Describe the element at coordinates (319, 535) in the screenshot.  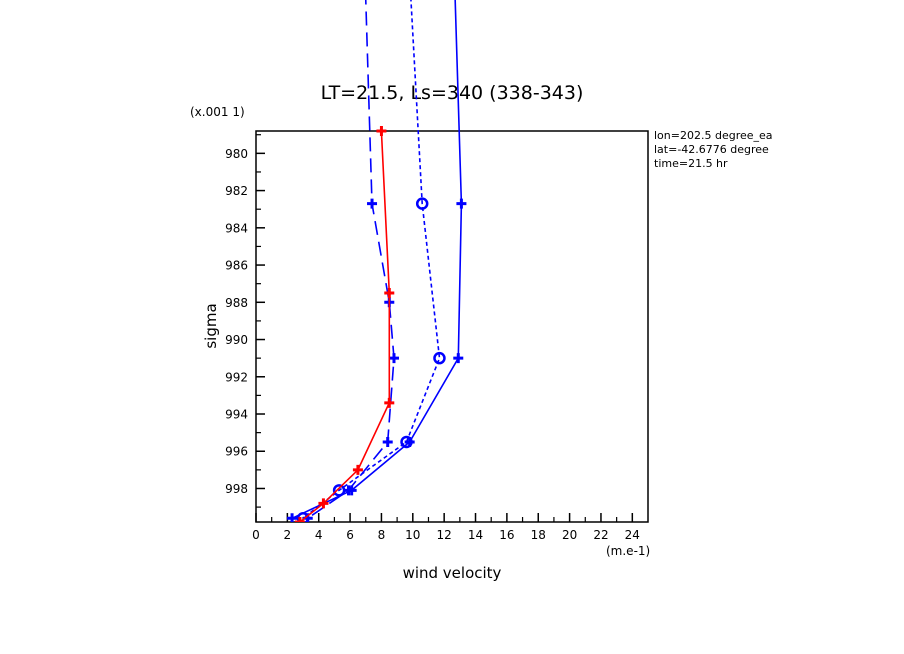
I see `x-tick-label: 4` at that location.